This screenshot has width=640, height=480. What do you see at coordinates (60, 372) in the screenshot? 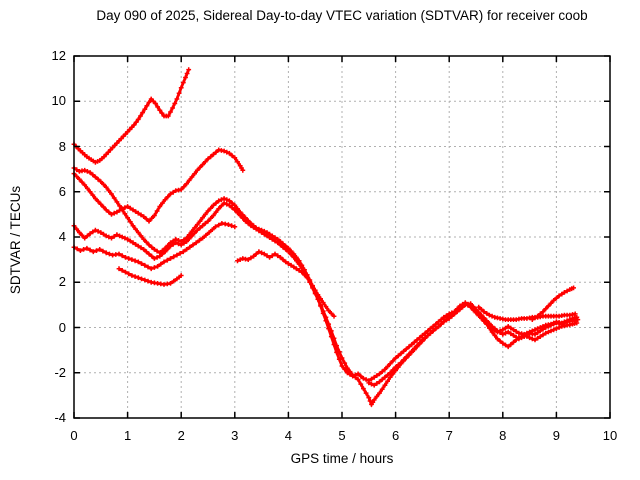
I see `y-tick-label: -2` at bounding box center [60, 372].